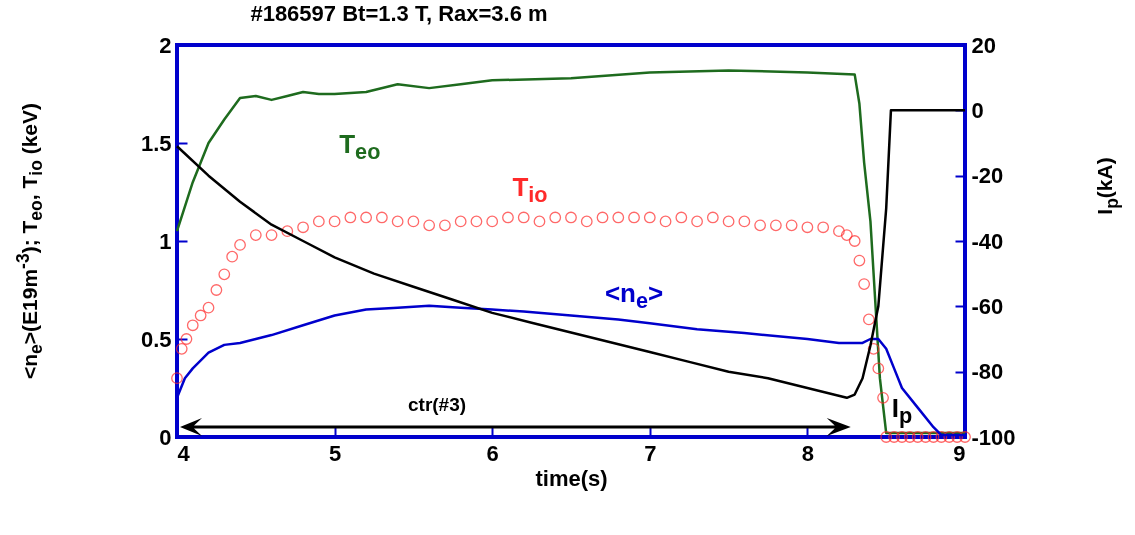 The height and width of the screenshot is (535, 1135). Describe the element at coordinates (983, 45) in the screenshot. I see `y2-tick-label: 20` at that location.